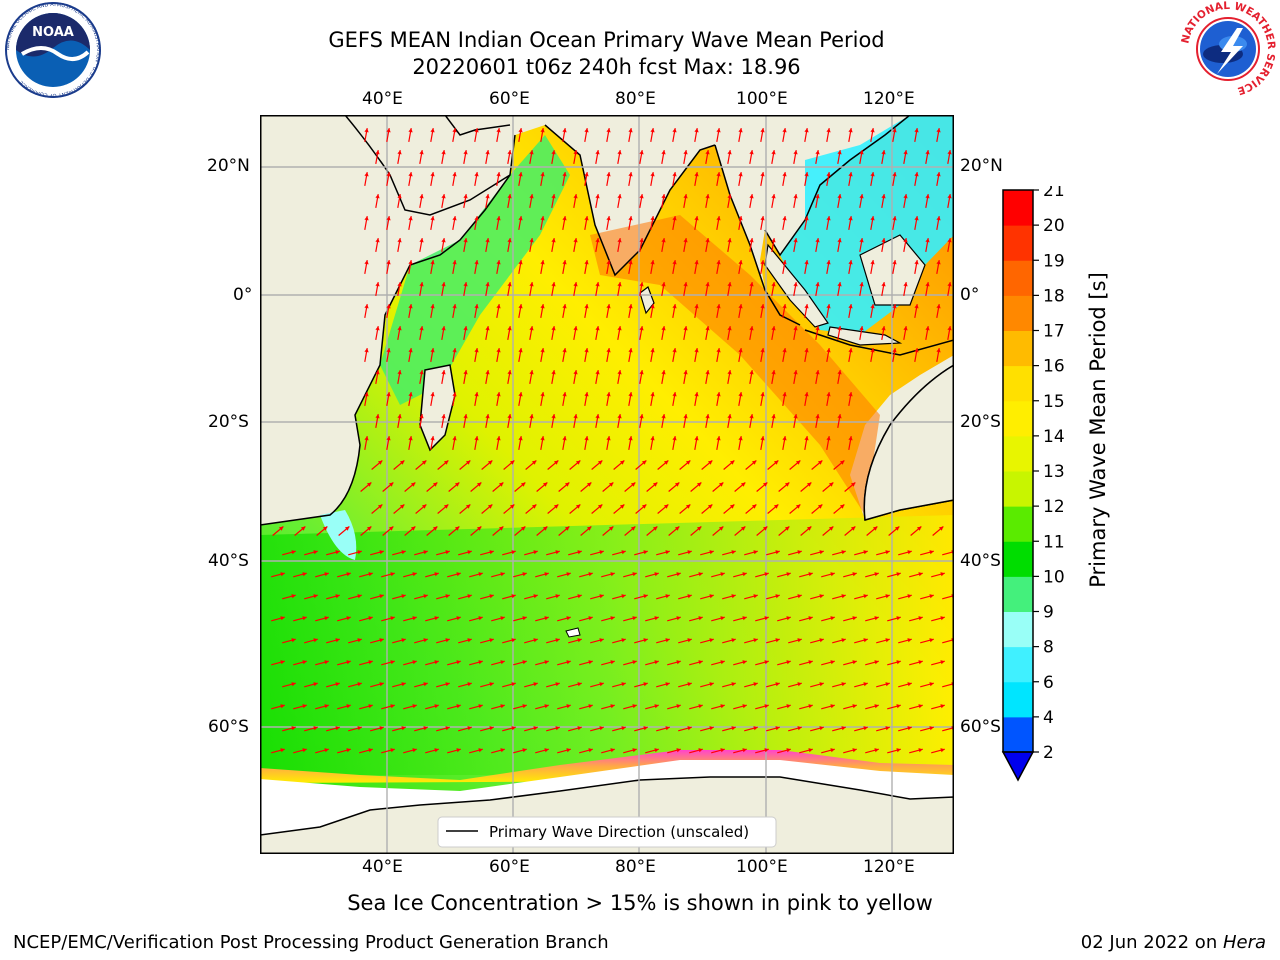  What do you see at coordinates (1018, 453) in the screenshot?
I see `colorbar-segment` at bounding box center [1018, 453].